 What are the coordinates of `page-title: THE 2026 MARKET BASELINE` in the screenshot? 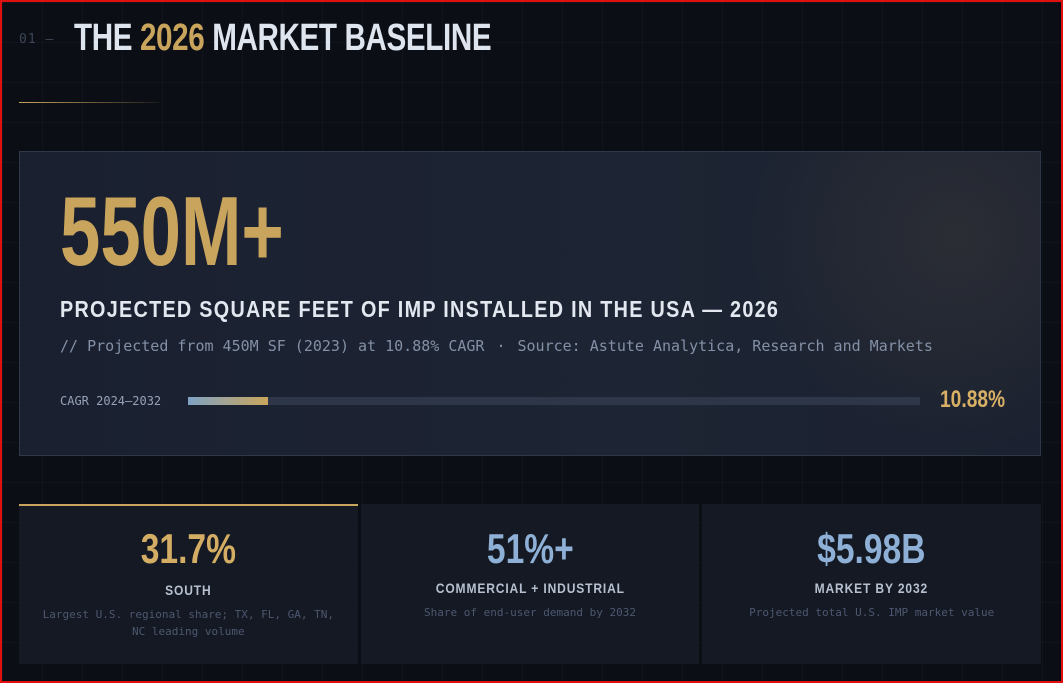 It's located at (283, 38).